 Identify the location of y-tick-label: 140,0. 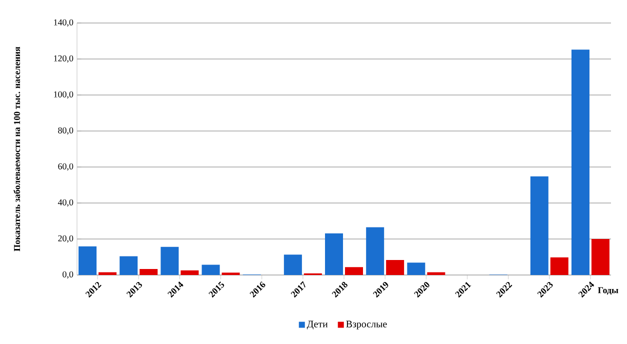
(64, 23).